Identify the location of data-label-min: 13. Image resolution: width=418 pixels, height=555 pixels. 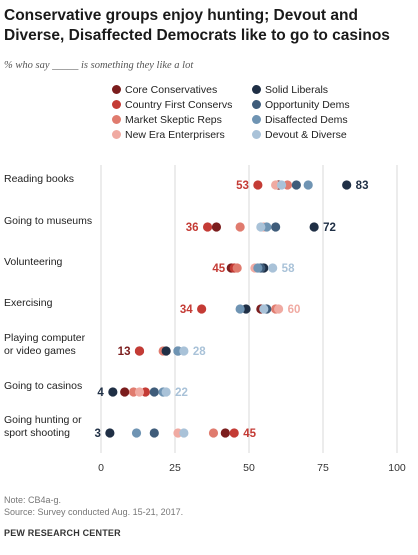
(124, 352).